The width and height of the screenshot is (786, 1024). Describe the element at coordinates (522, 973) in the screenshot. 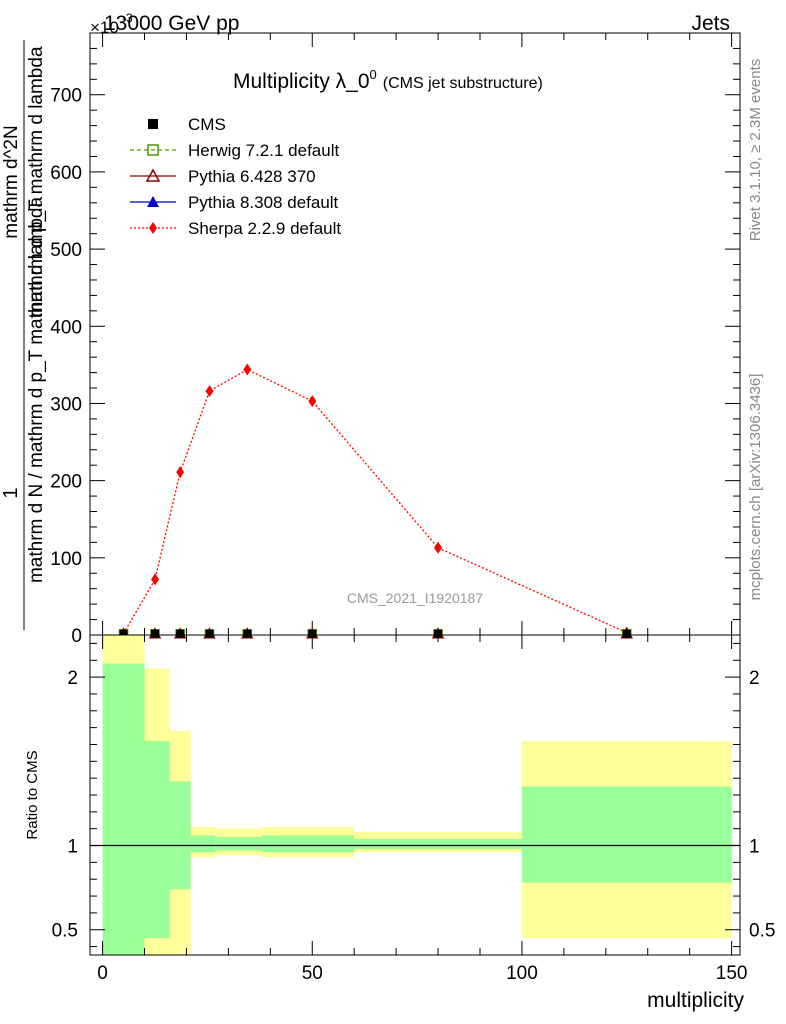

I see `ratio-x-tick-label: 100` at that location.